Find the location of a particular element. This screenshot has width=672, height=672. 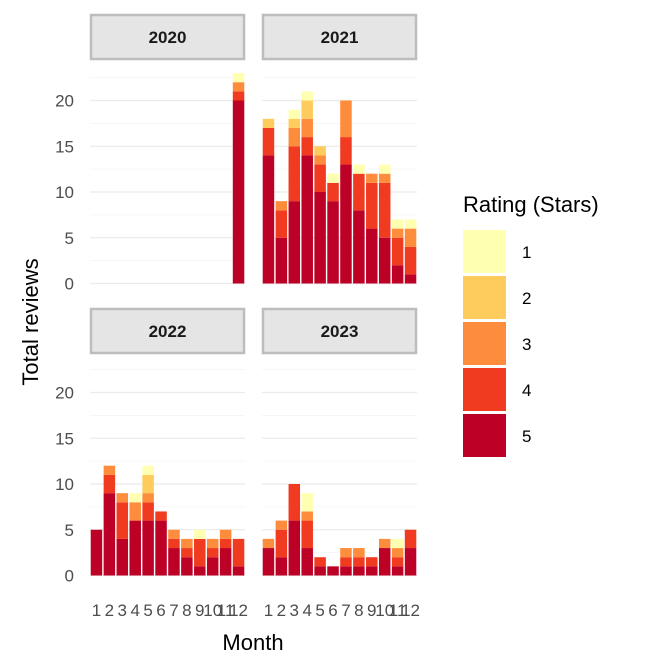

bar-segment-2023-m8-r5 is located at coordinates (359, 571).